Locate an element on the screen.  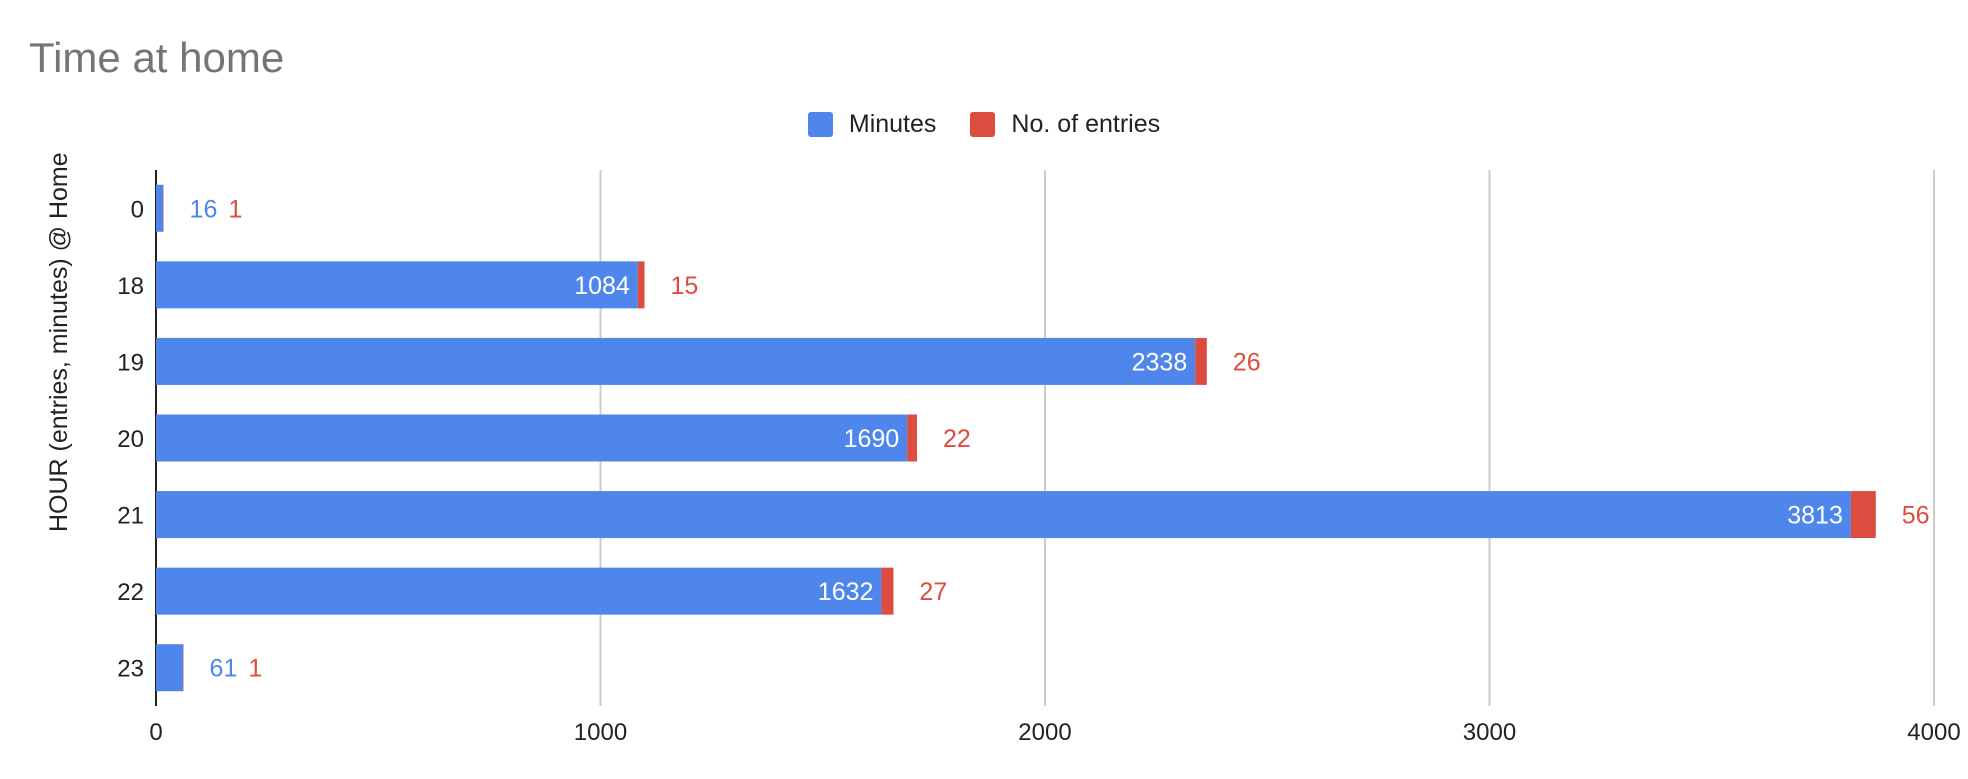
legend-item-entries: No. of entries is located at coordinates (1065, 124).